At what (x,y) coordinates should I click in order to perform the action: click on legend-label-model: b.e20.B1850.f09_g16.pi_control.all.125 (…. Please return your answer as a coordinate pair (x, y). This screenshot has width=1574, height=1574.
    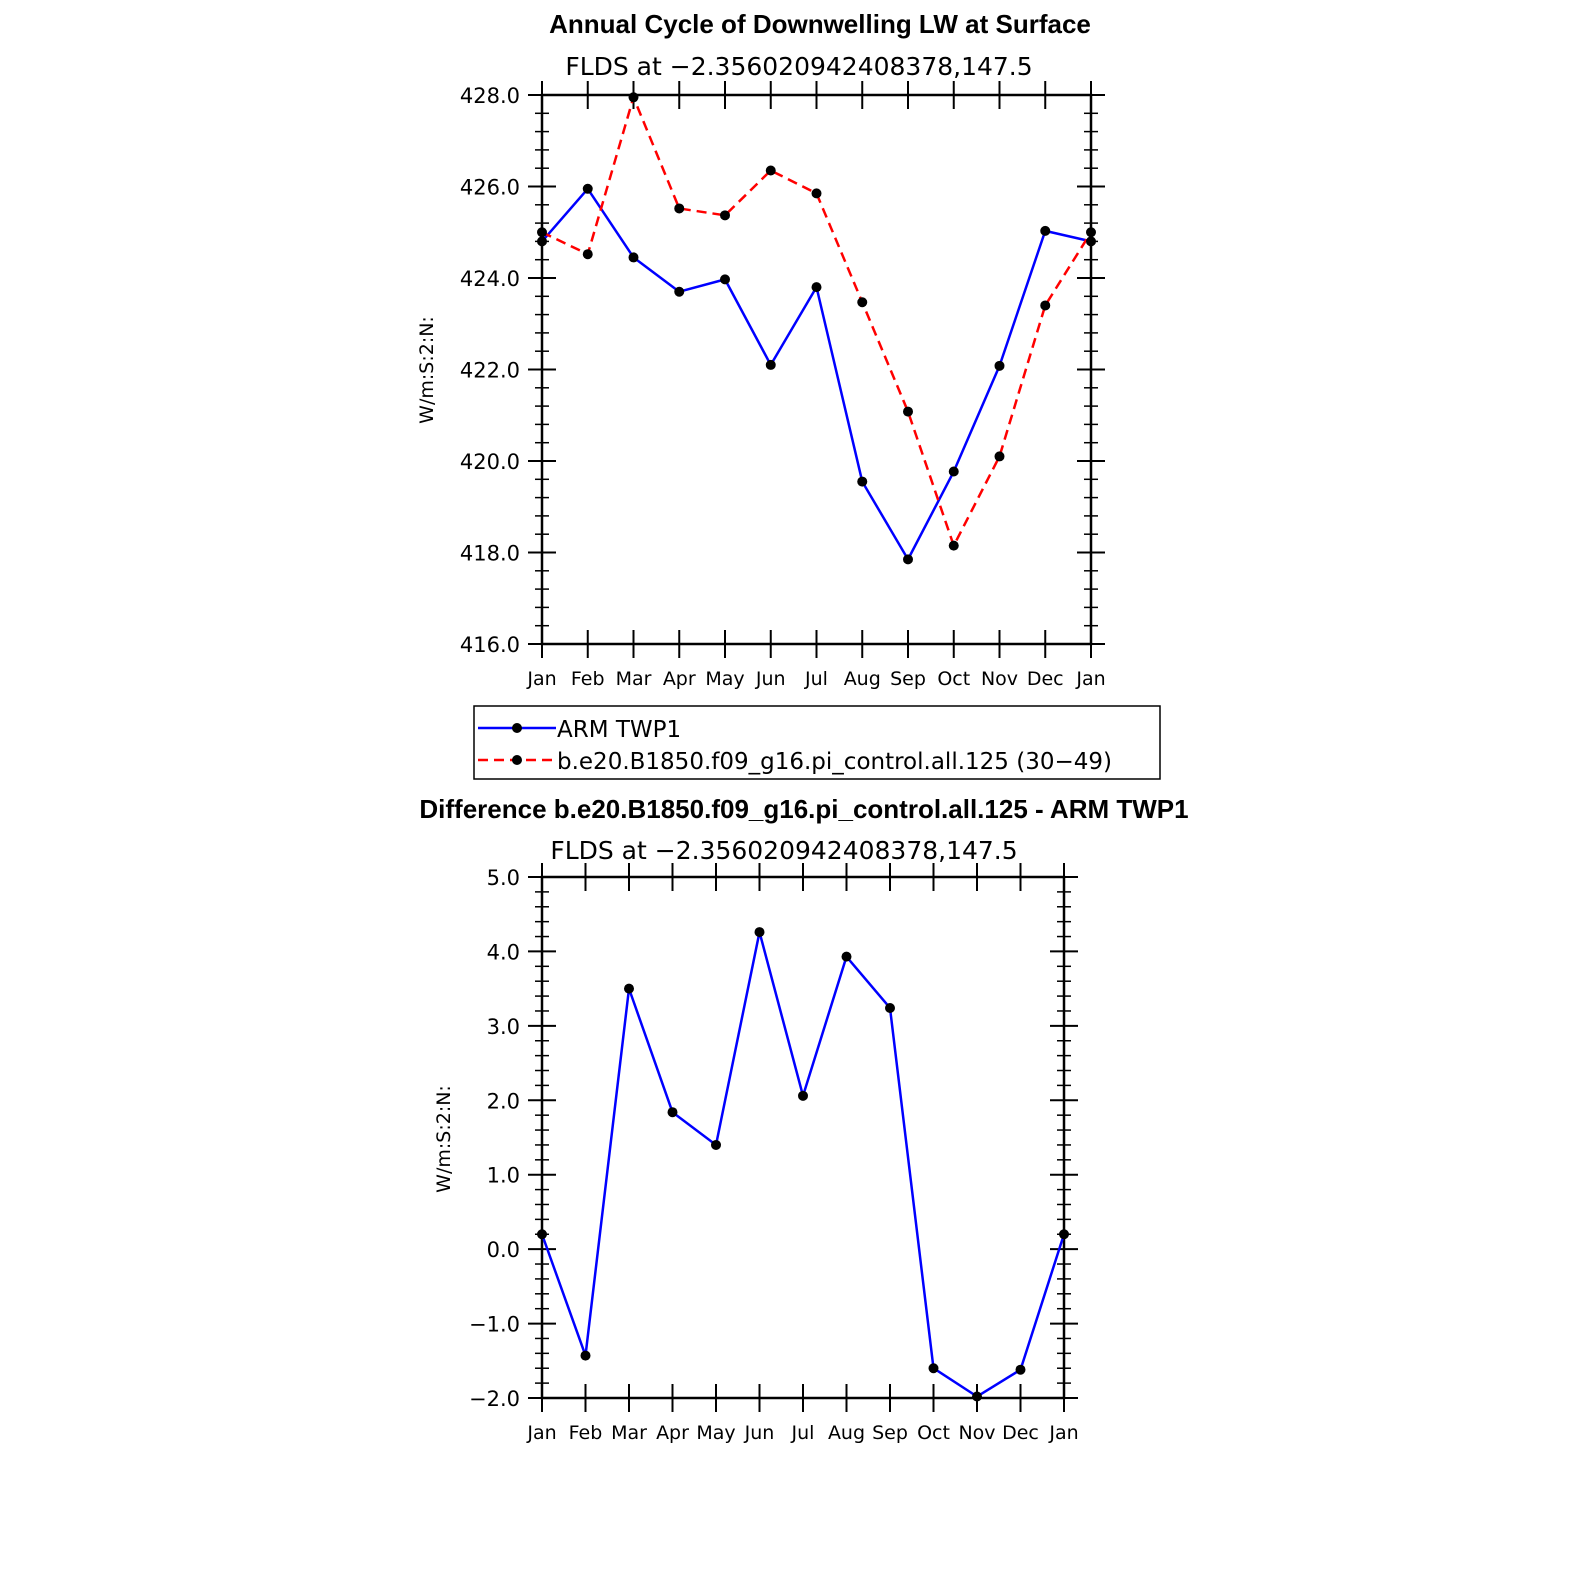
    Looking at the image, I should click on (834, 762).